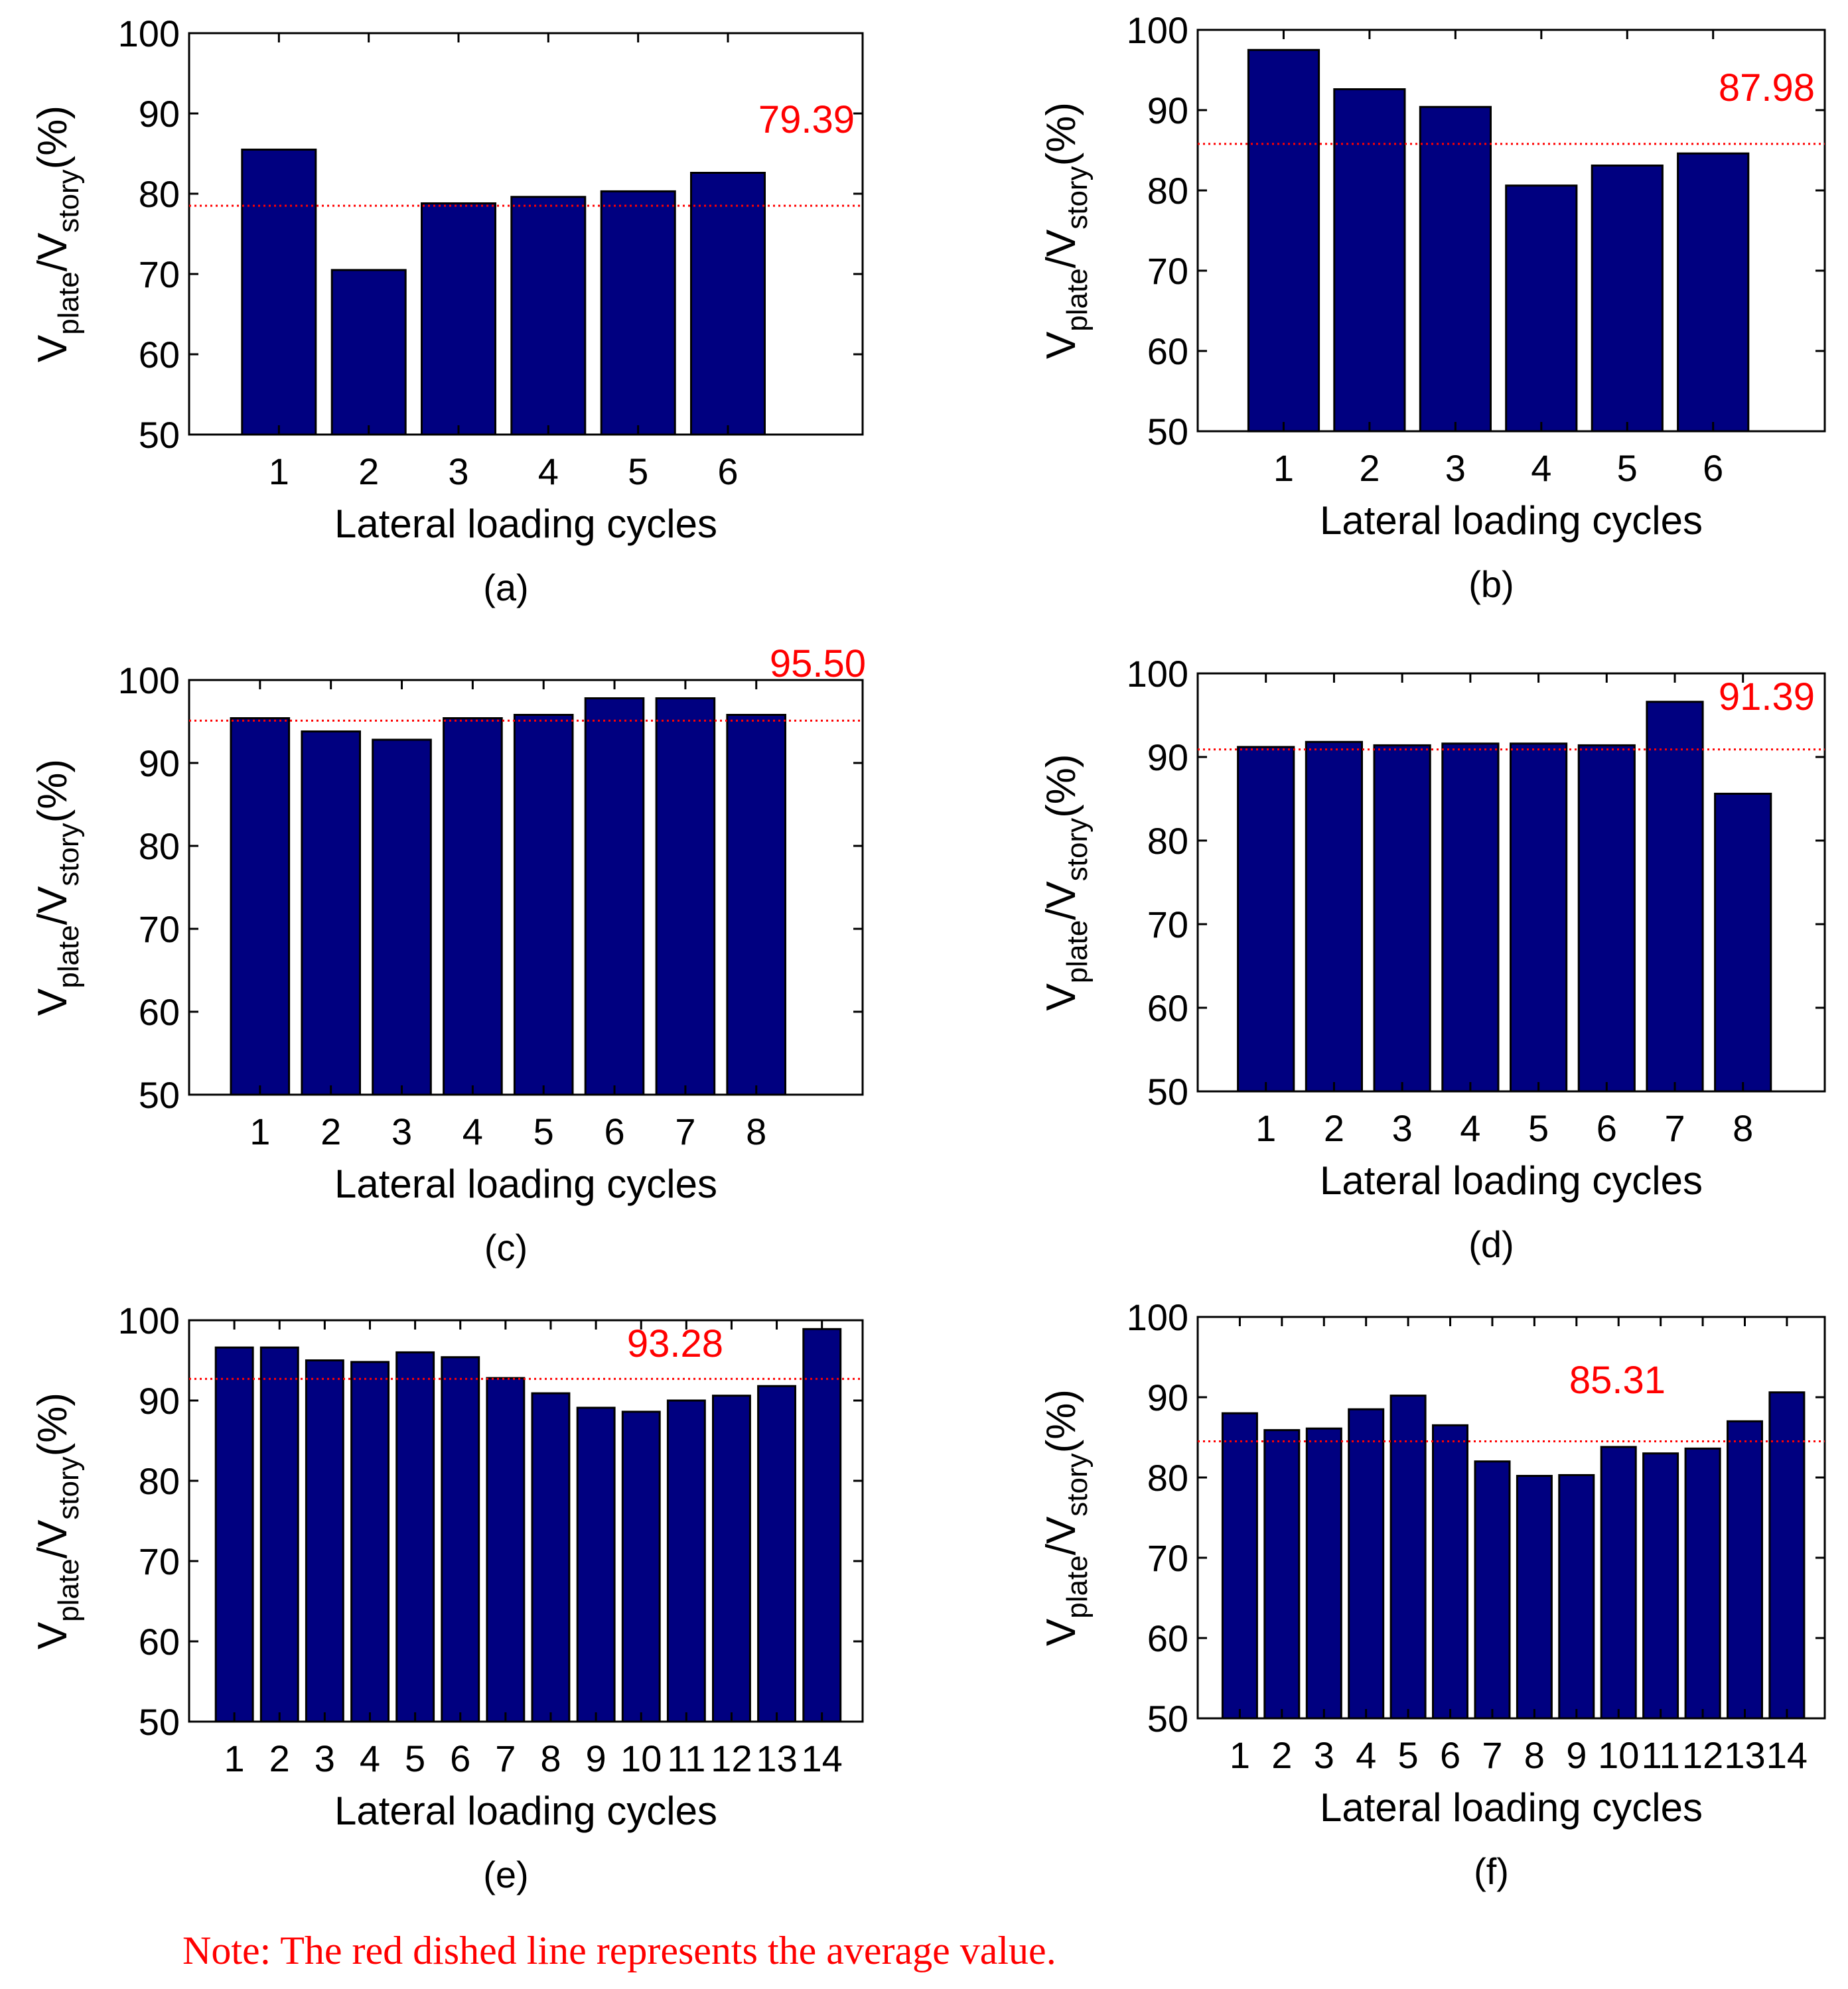  What do you see at coordinates (822, 1758) in the screenshot?
I see `x-tick-label: 14` at bounding box center [822, 1758].